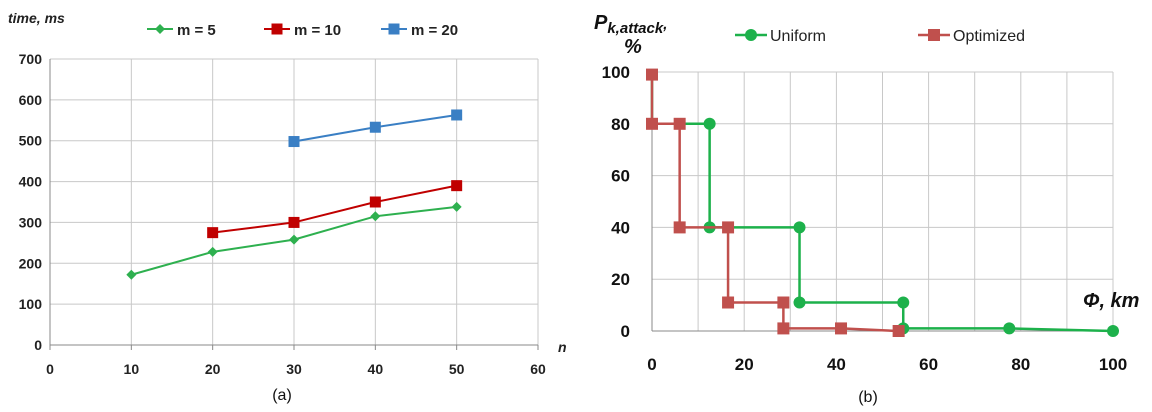  I want to click on series-optimized, so click(775, 202).